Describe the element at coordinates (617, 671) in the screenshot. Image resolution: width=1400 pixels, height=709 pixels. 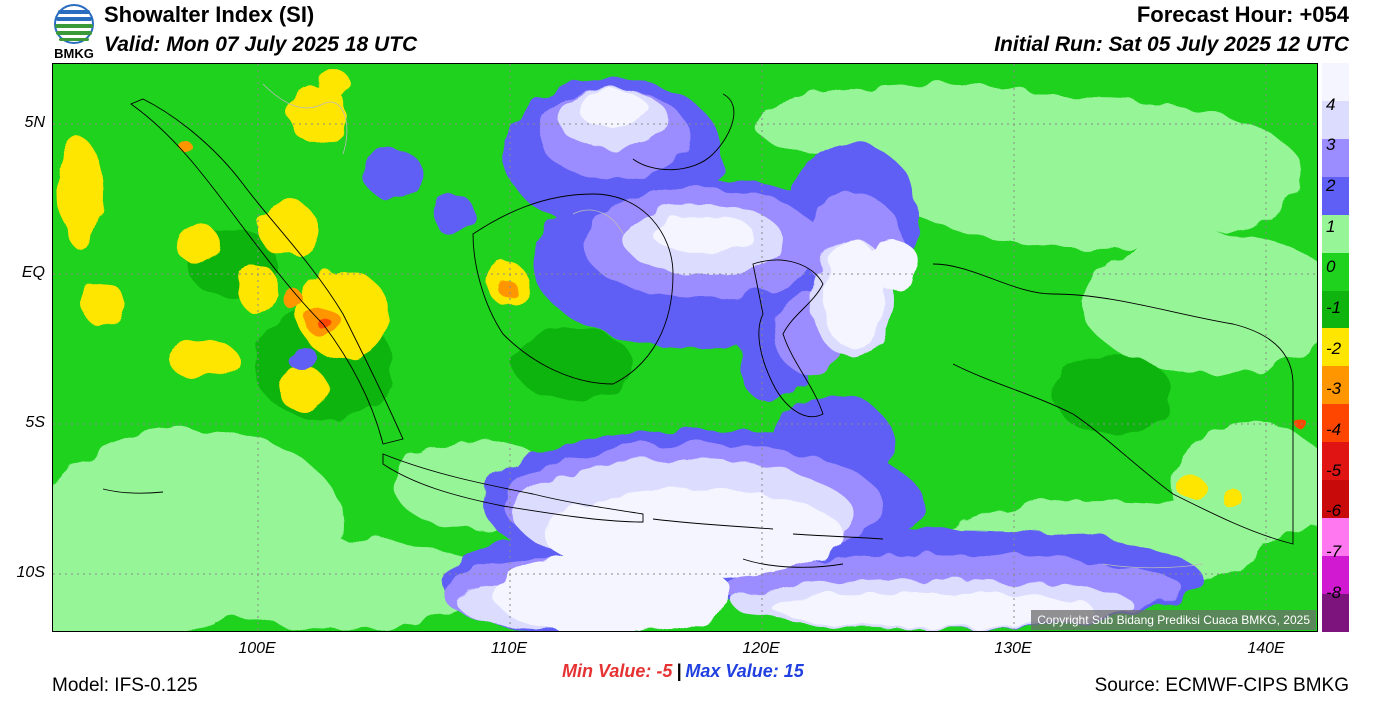
I see `min-value: Min Value: -5` at that location.